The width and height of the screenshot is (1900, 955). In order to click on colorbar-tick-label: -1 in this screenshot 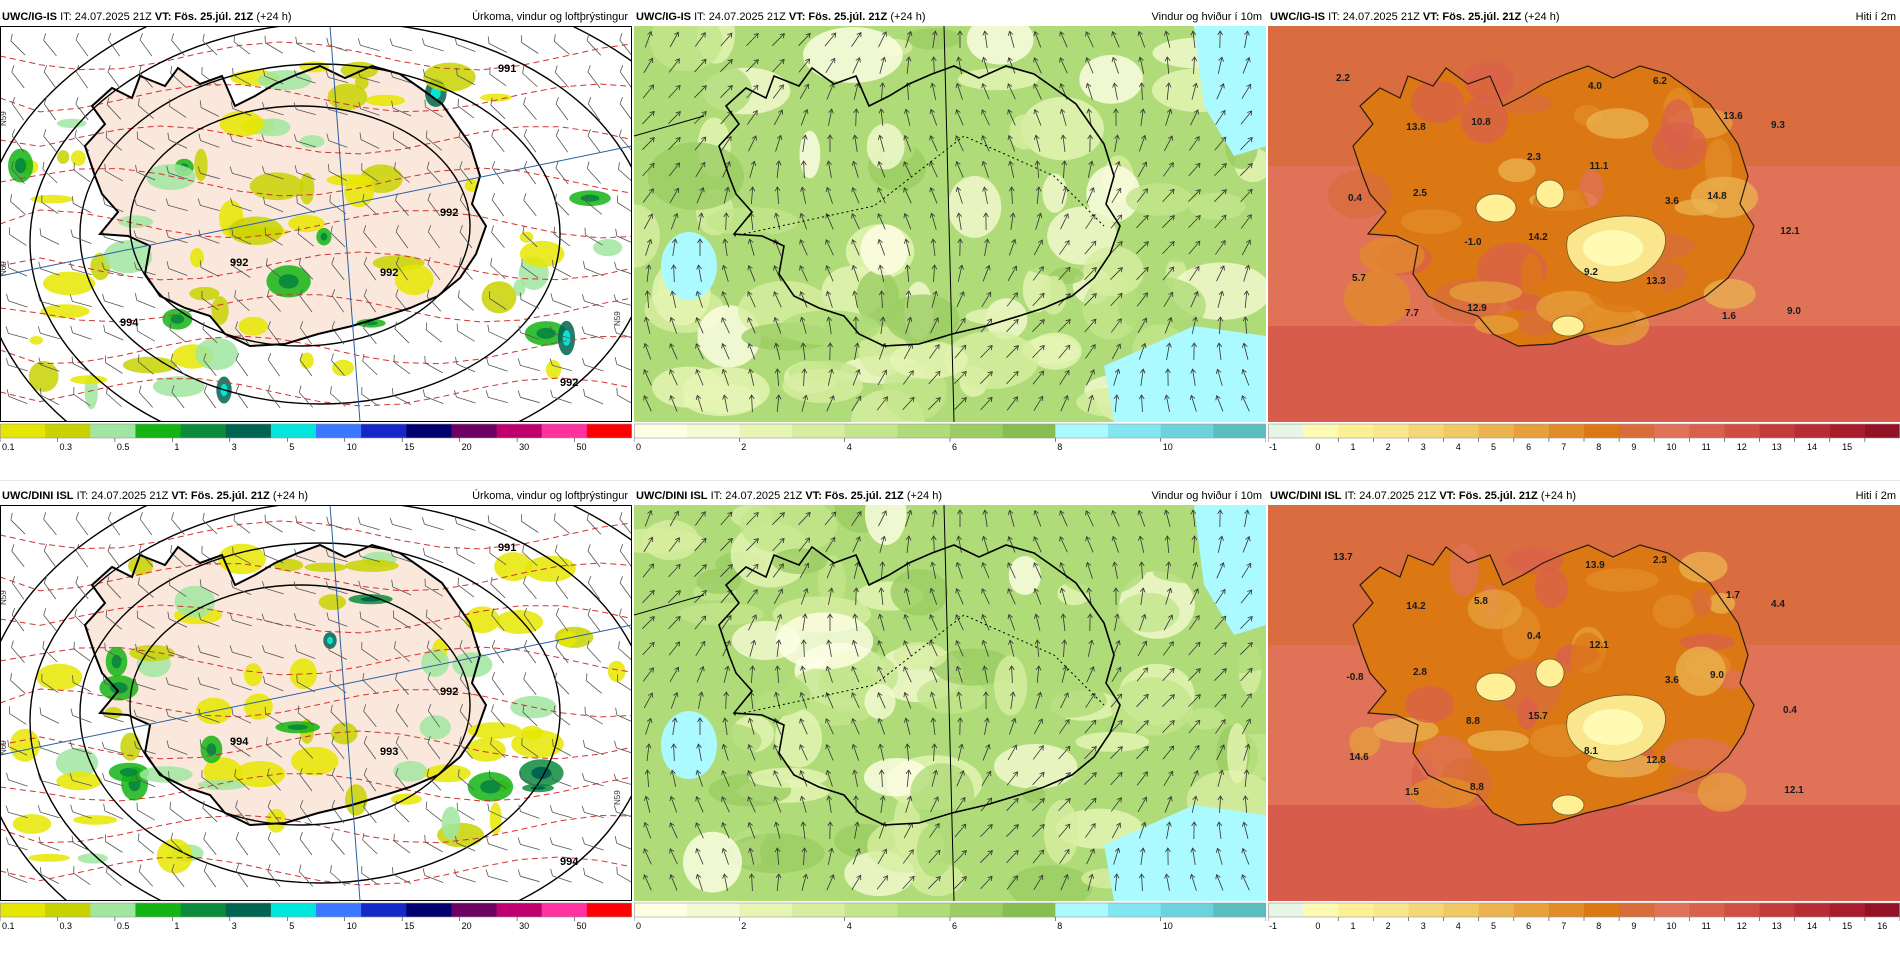, I will do `click(1273, 926)`.